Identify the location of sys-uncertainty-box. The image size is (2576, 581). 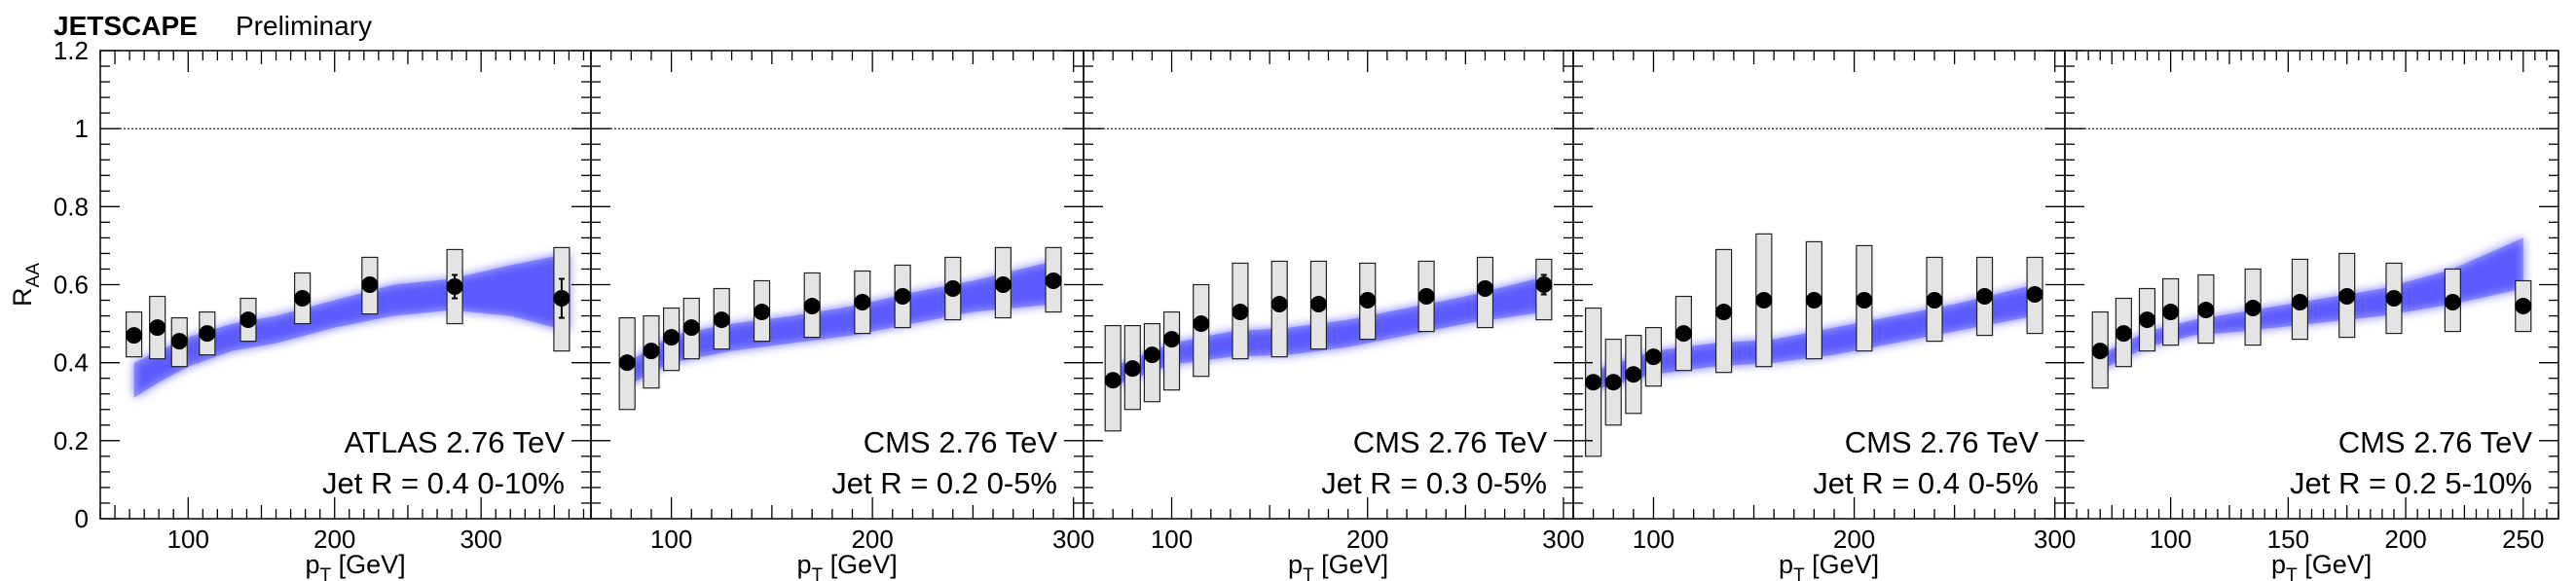
(1171, 350).